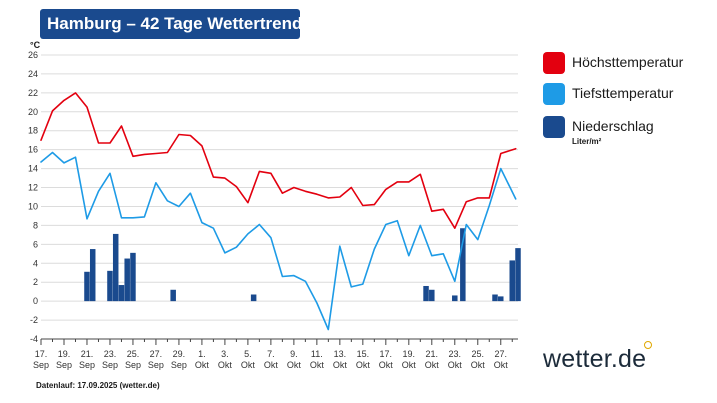  What do you see at coordinates (317, 354) in the screenshot?
I see `x-tick-label: 11.` at bounding box center [317, 354].